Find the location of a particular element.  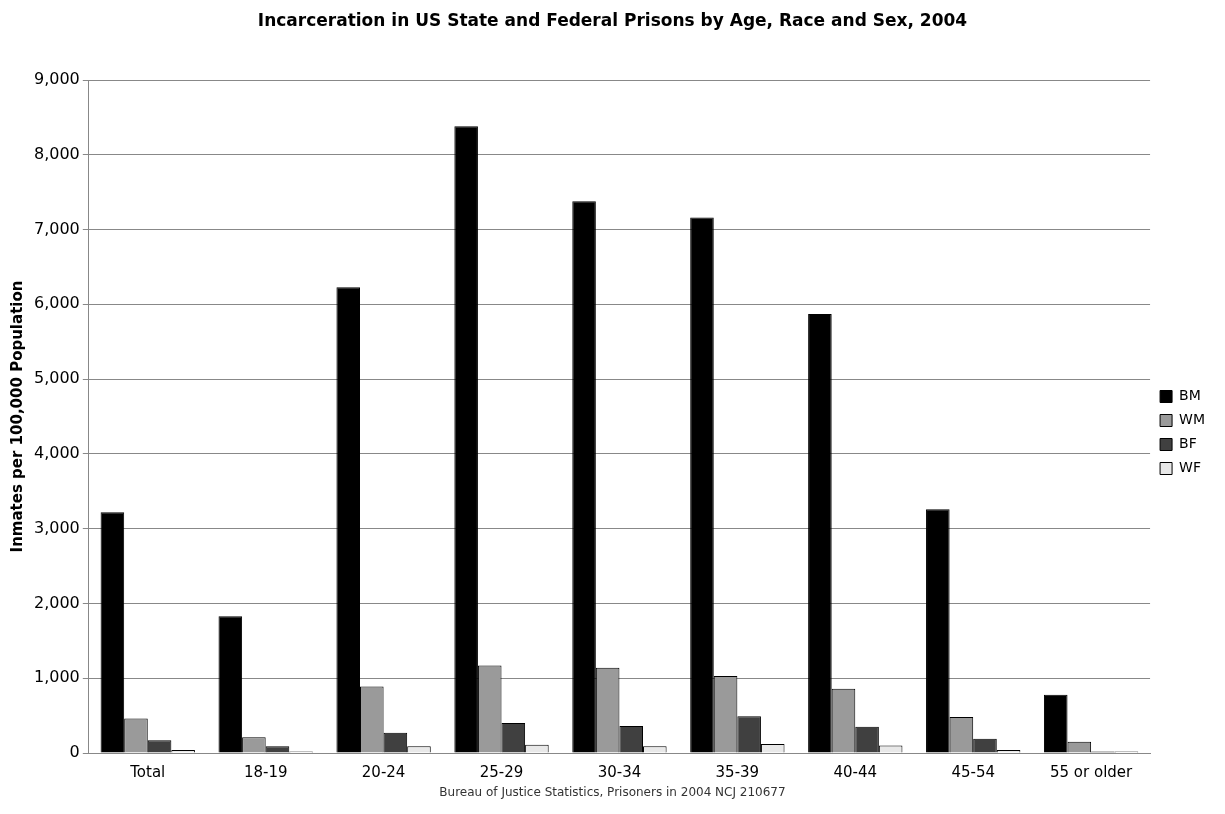

y-tick-label: 5,000 is located at coordinates (56, 378).